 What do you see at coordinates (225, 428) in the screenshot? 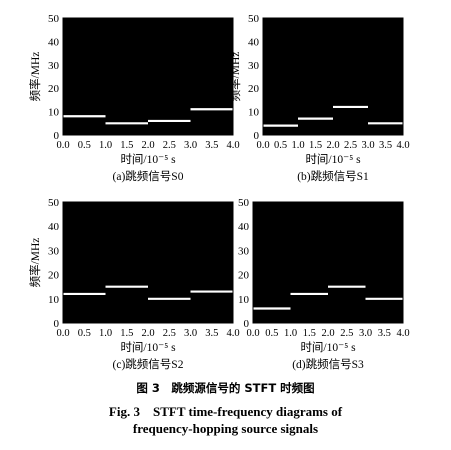
I see `figure-caption-en-line2: frequency-hopping source signals` at bounding box center [225, 428].